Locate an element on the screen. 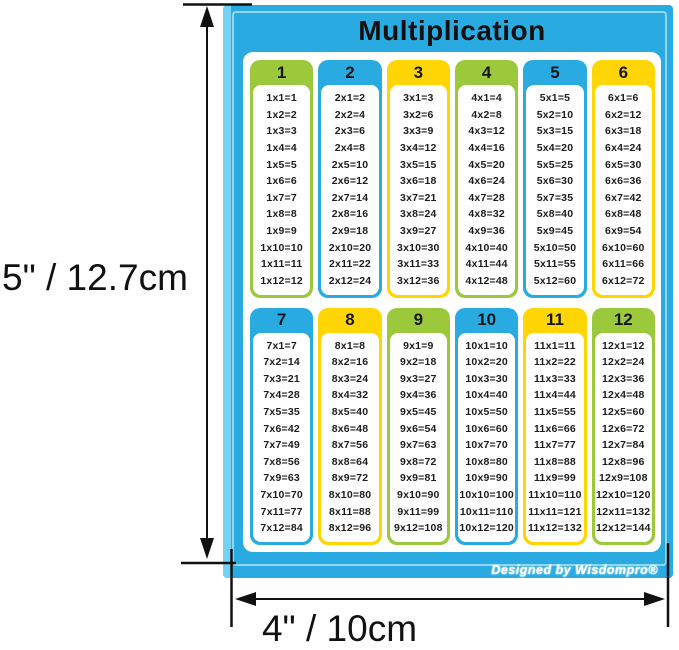  equation: 5x6=30 is located at coordinates (555, 181).